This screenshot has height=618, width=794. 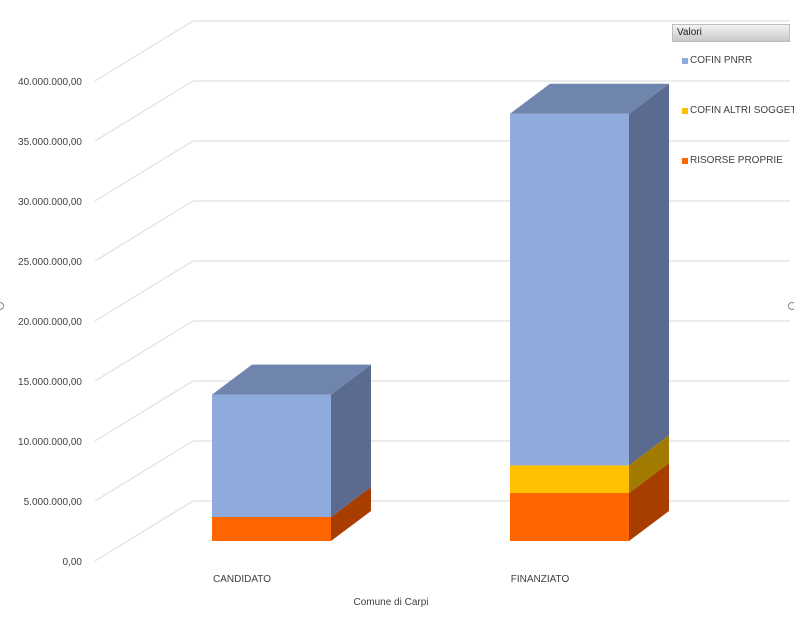 I want to click on y-tick-label: 20.000.000,00, so click(x=50, y=322).